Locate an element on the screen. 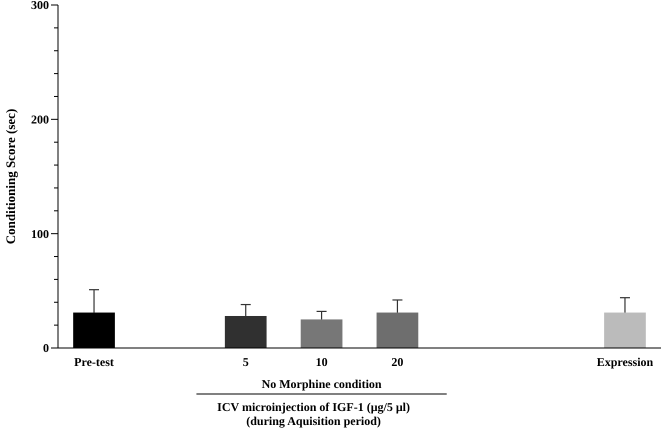 The width and height of the screenshot is (669, 430). x-tick-label: 5 is located at coordinates (245, 362).